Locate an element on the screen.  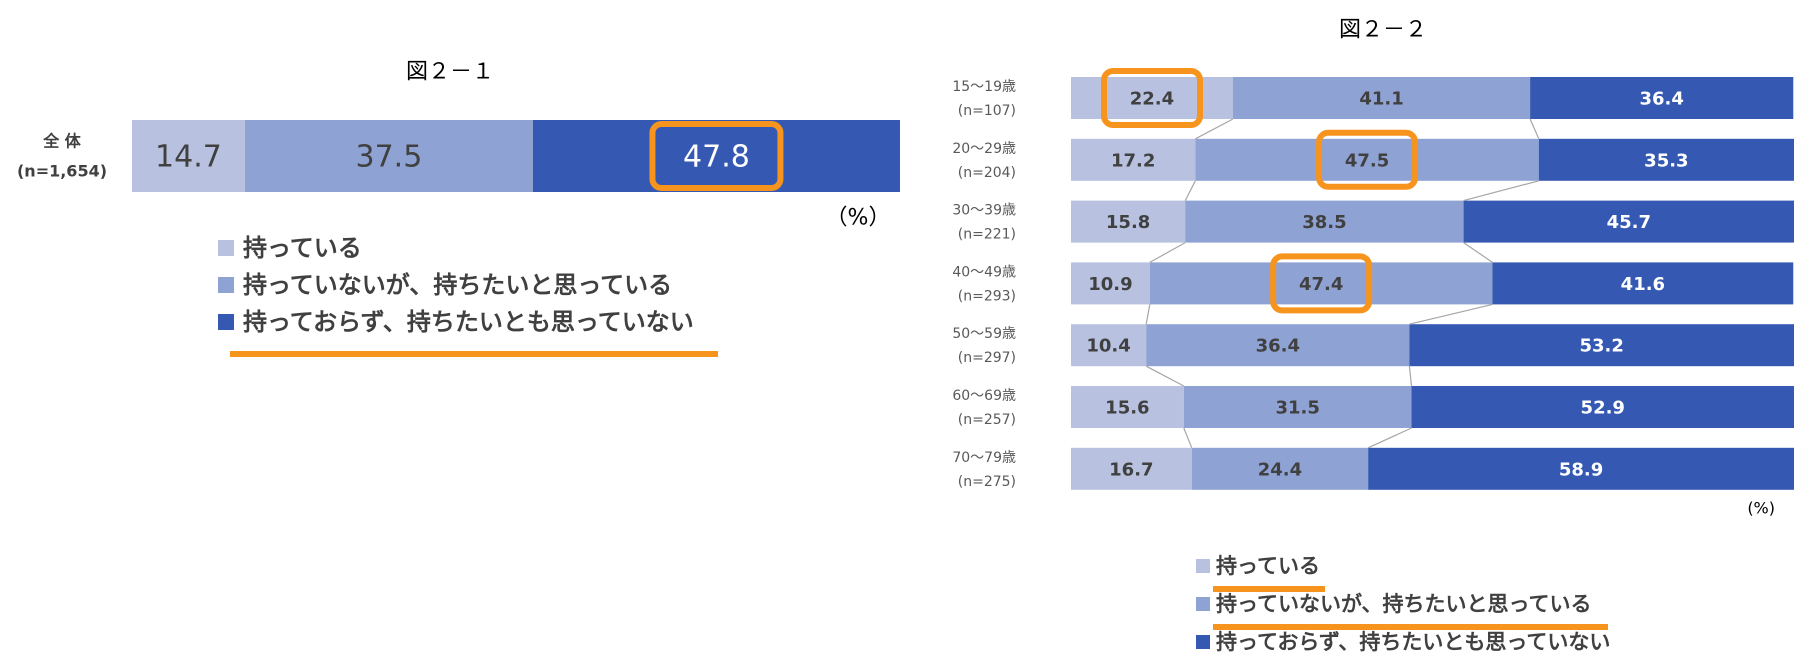
chart2-category-n: (n=221) is located at coordinates (987, 235).